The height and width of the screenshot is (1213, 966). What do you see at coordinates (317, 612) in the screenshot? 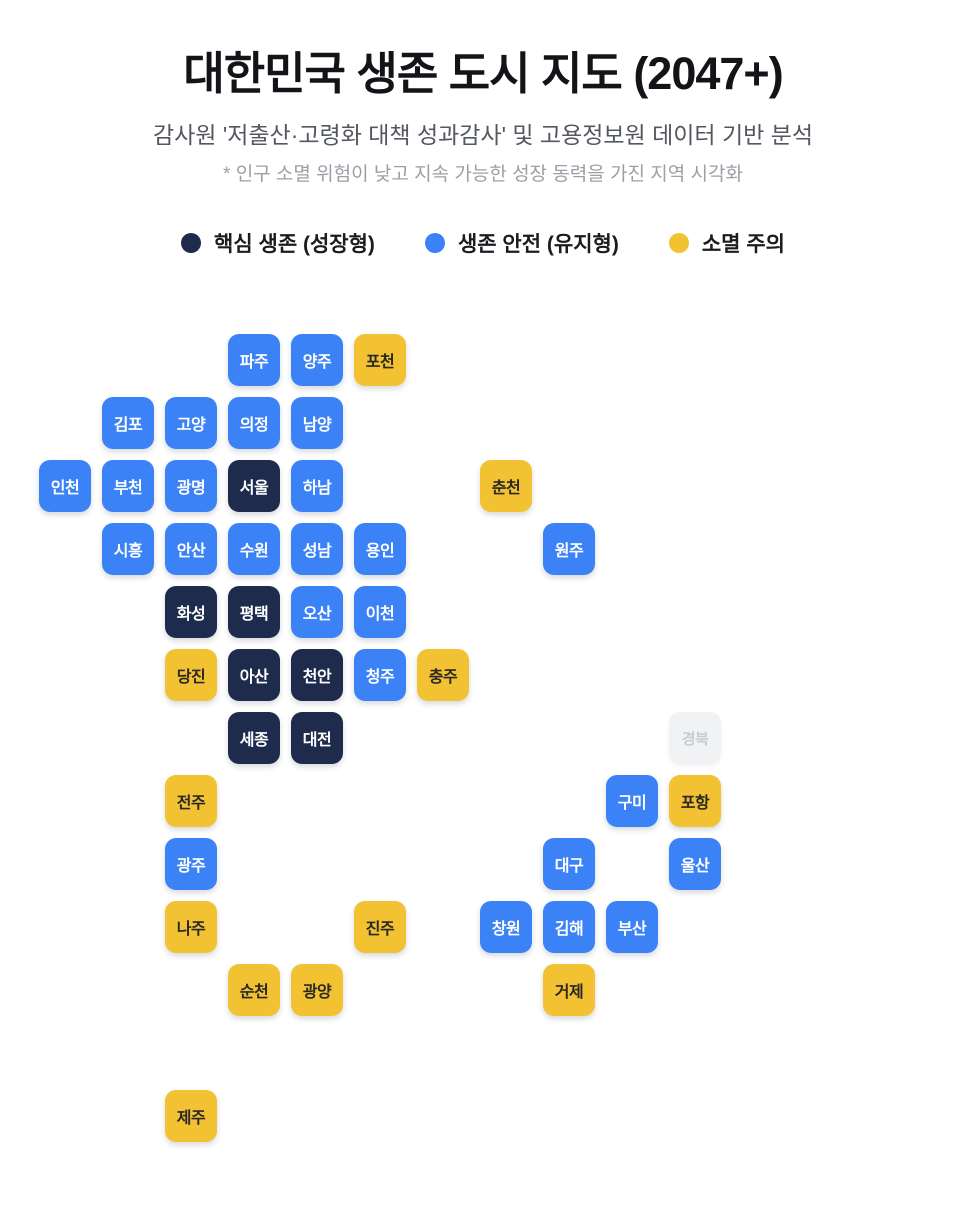
I see `city-tile: 오산` at bounding box center [317, 612].